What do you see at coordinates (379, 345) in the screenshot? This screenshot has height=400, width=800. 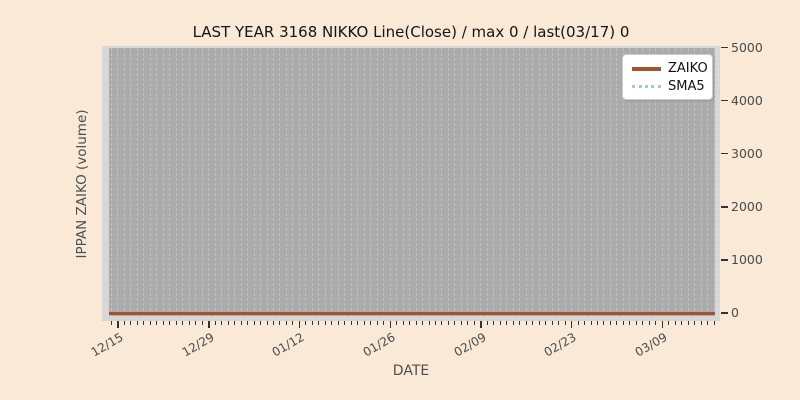 I see `x-tick-label-text: 01/26` at bounding box center [379, 345].